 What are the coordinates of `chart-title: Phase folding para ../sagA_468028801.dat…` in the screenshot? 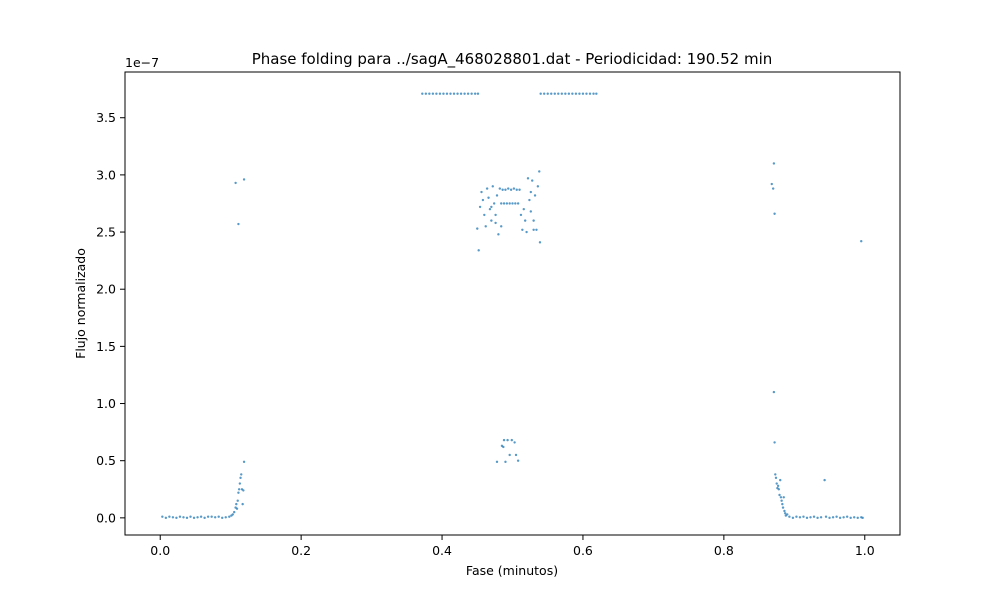 It's located at (512, 59).